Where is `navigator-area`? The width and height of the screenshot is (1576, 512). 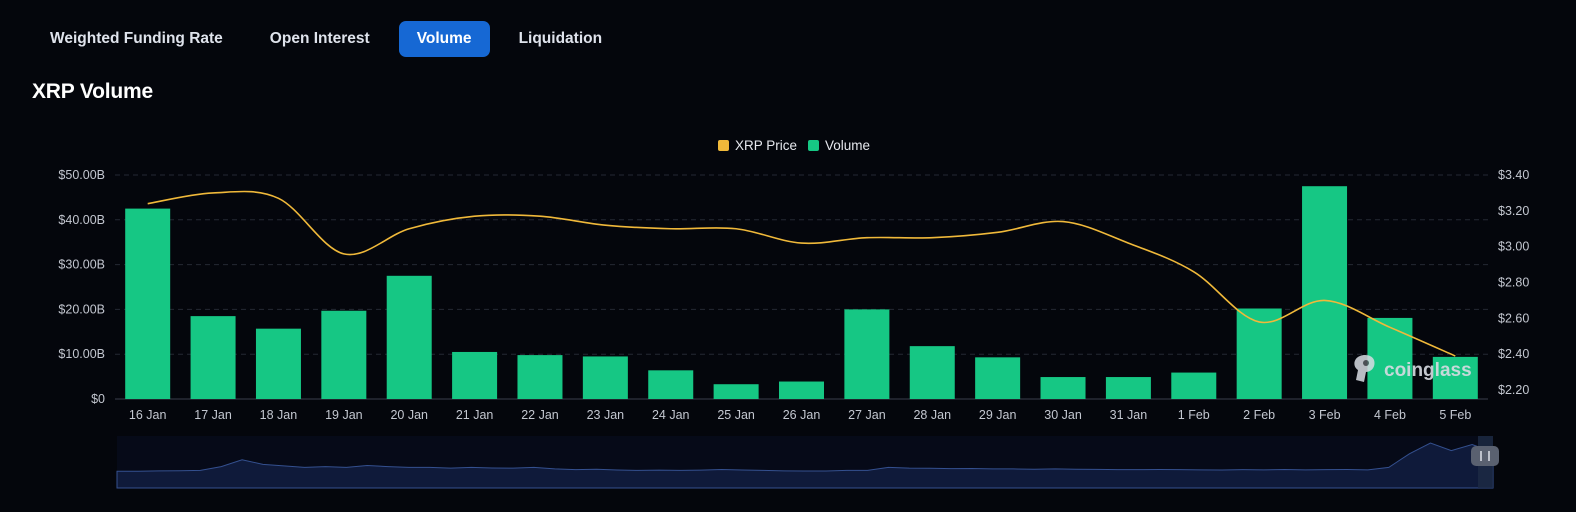
navigator-area is located at coordinates (805, 465).